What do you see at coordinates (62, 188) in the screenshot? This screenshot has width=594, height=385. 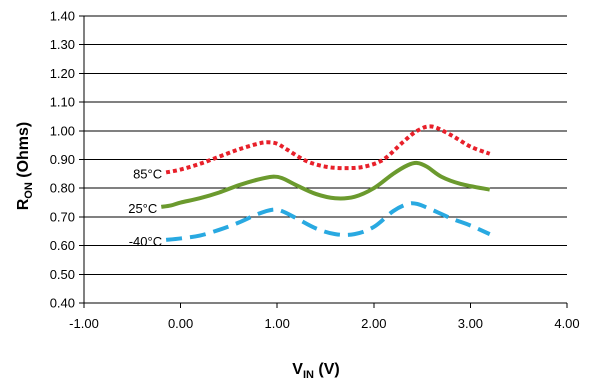 I see `y-tick-label-4: 0.80` at bounding box center [62, 188].